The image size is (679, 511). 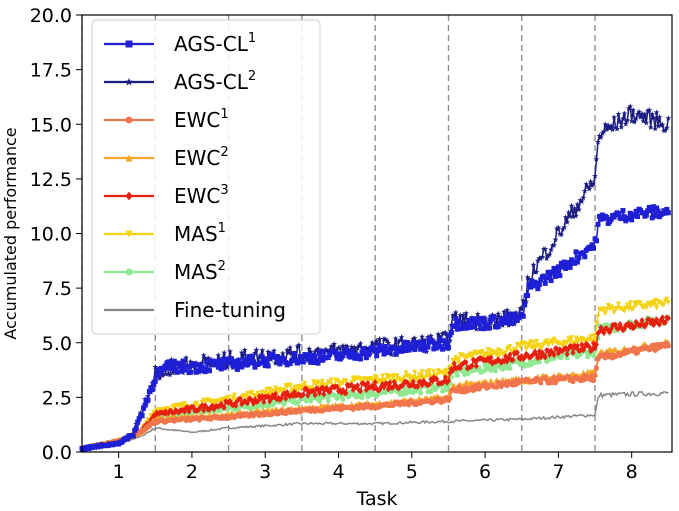 What do you see at coordinates (180, 43) in the screenshot?
I see `legend-entry: AGS-CL1` at bounding box center [180, 43].